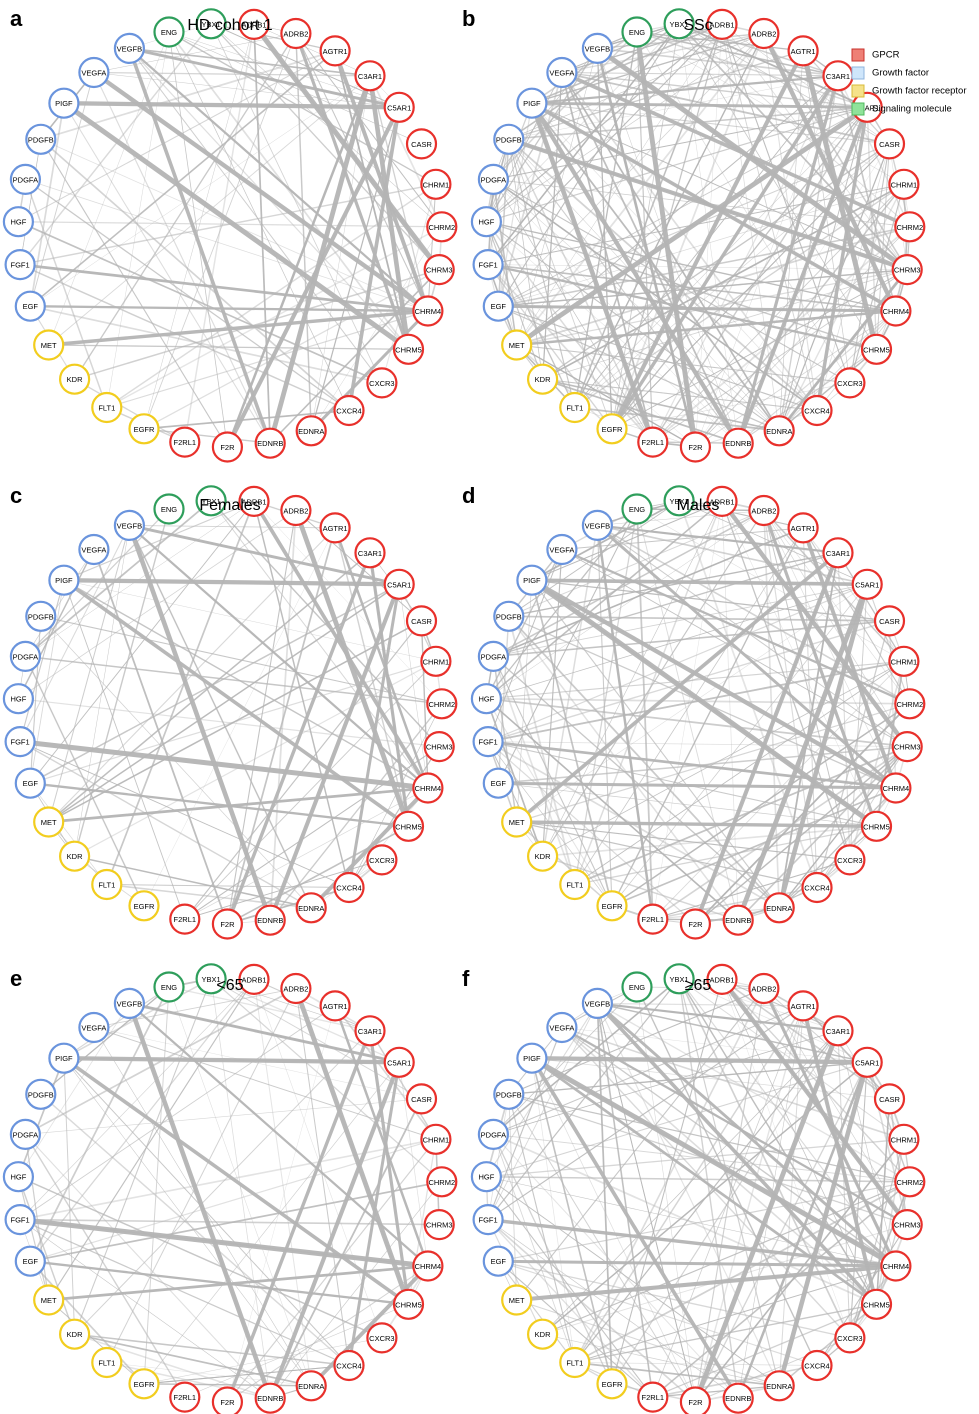  What do you see at coordinates (107, 884) in the screenshot?
I see `node-flt1: FLT1` at bounding box center [107, 884].